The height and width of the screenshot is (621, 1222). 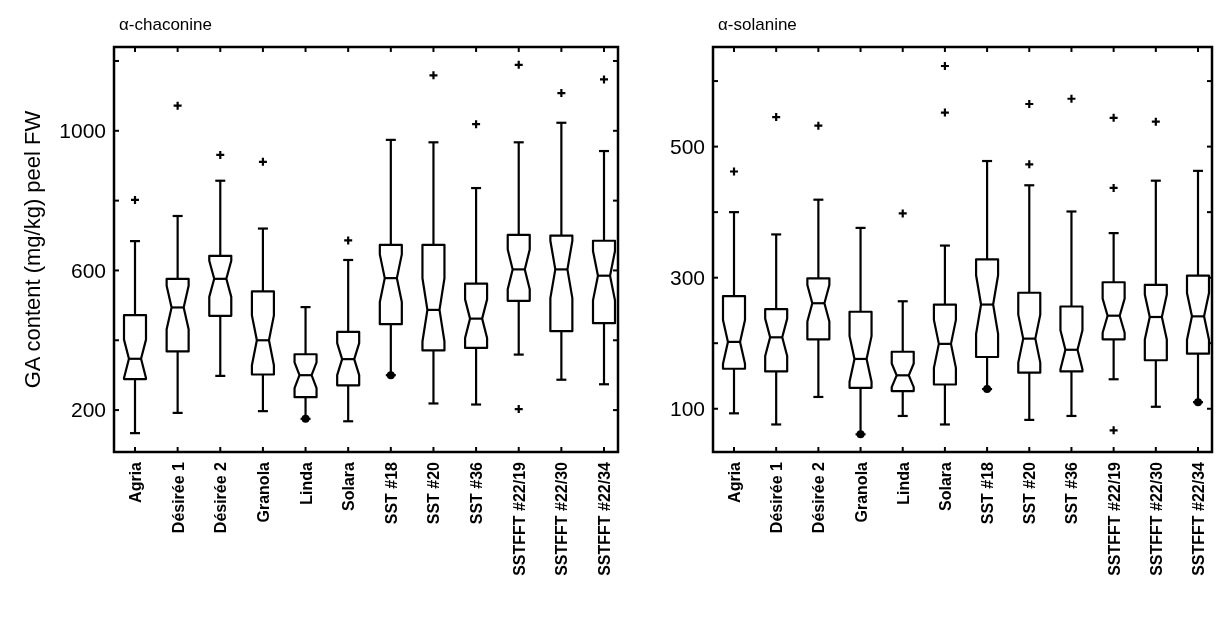 I want to click on y-tick-label: 500, so click(x=687, y=146).